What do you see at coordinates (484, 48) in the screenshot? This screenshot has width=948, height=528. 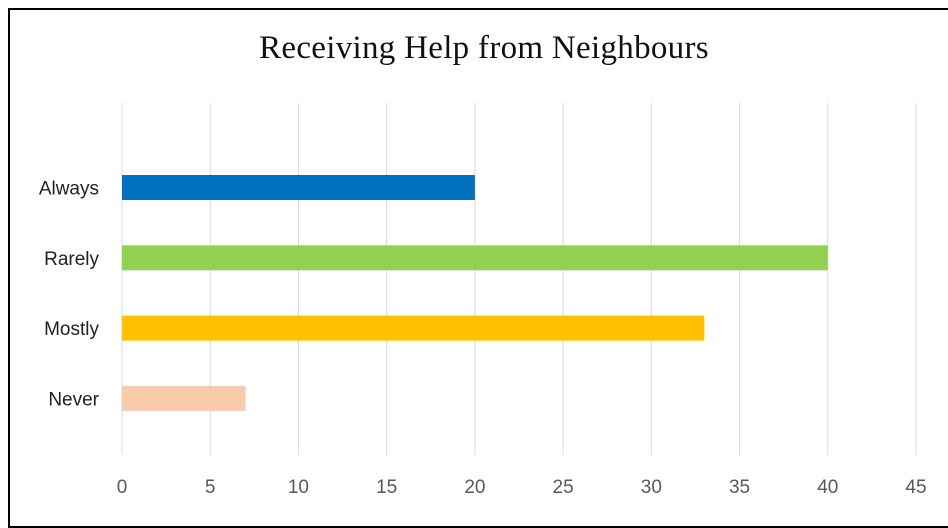 I see `chart-title: Receiving Help from Neighbours` at bounding box center [484, 48].